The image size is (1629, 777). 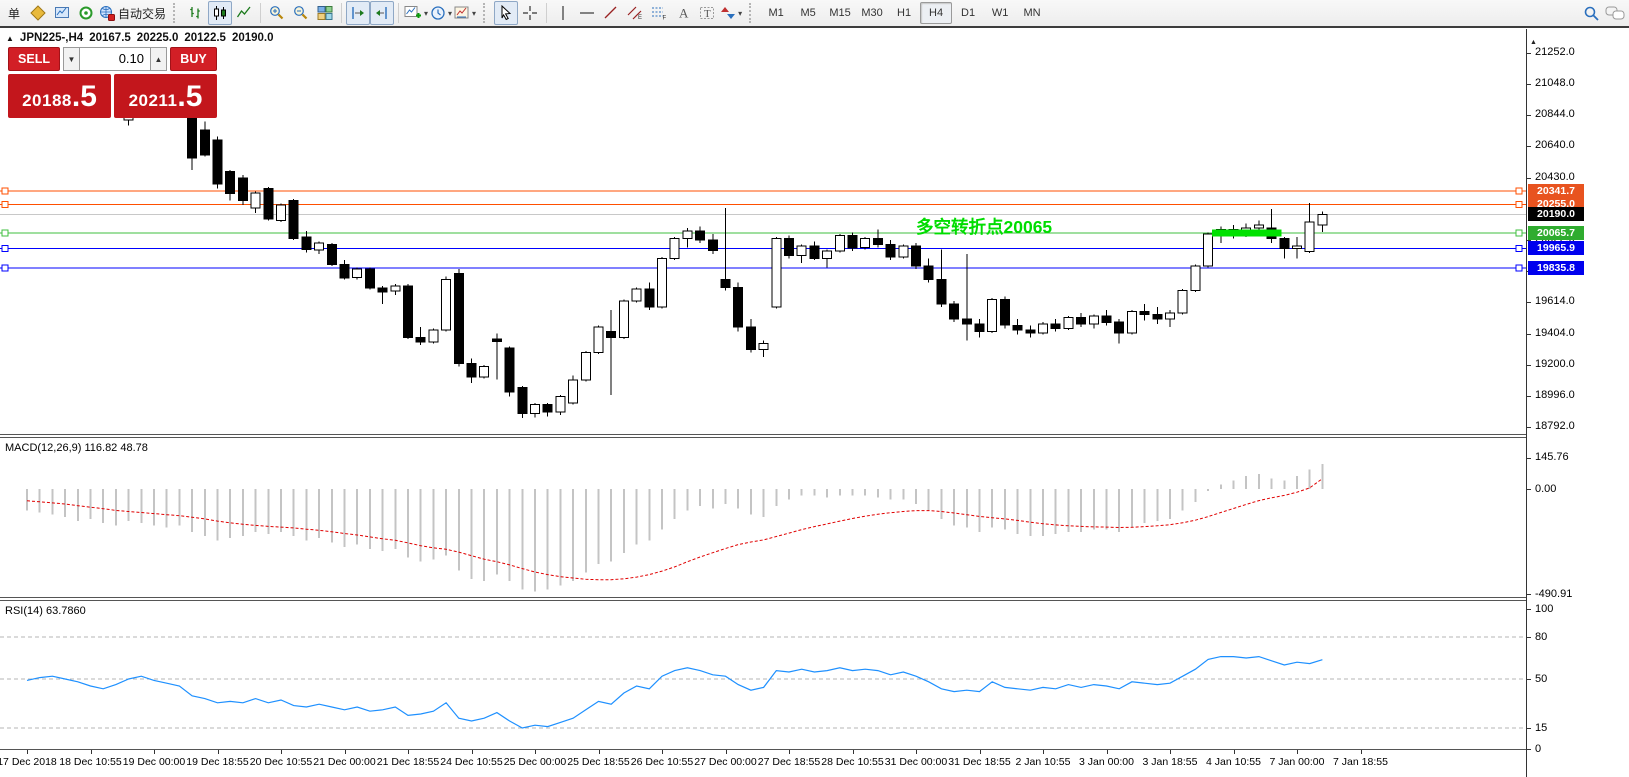 I want to click on toolbar-grip, so click(x=176, y=13).